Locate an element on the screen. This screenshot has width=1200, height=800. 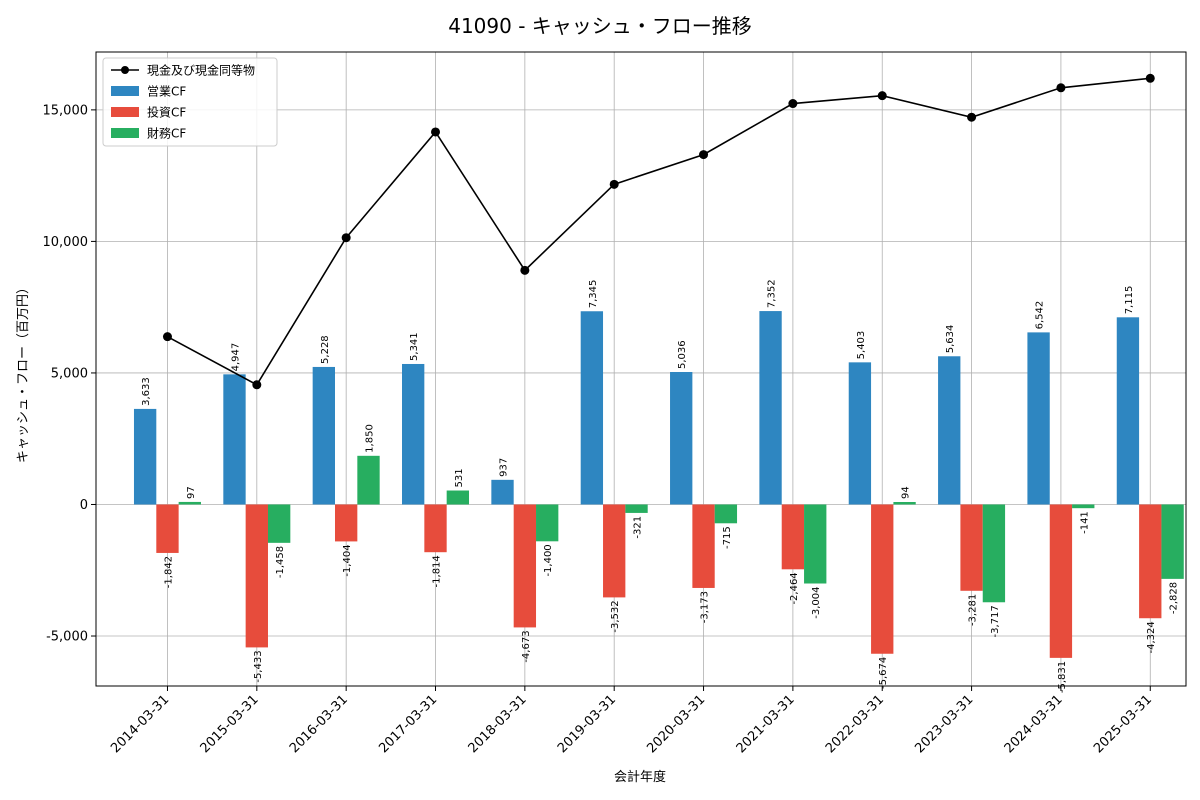
bar-value-label: 531 is located at coordinates (459, 477).